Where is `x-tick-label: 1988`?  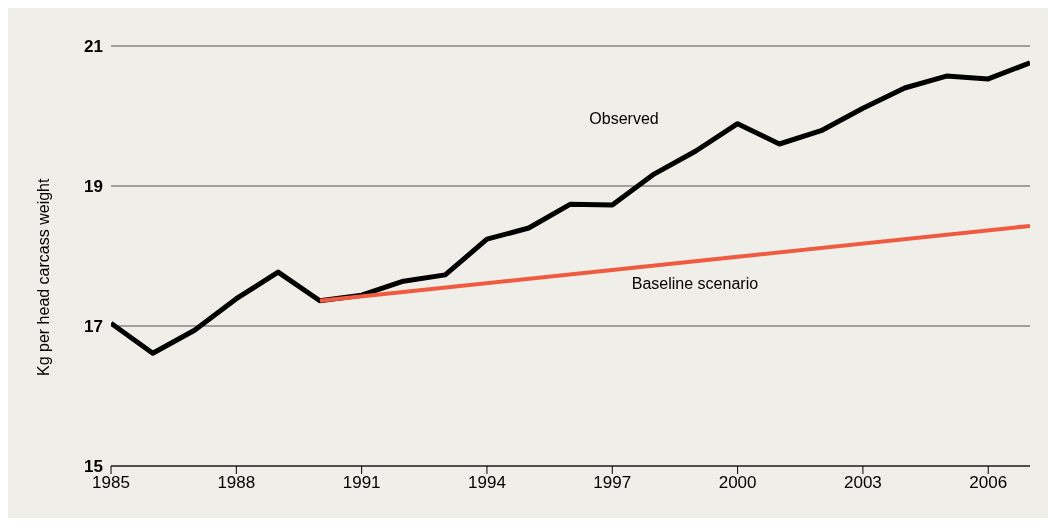
x-tick-label: 1988 is located at coordinates (236, 483).